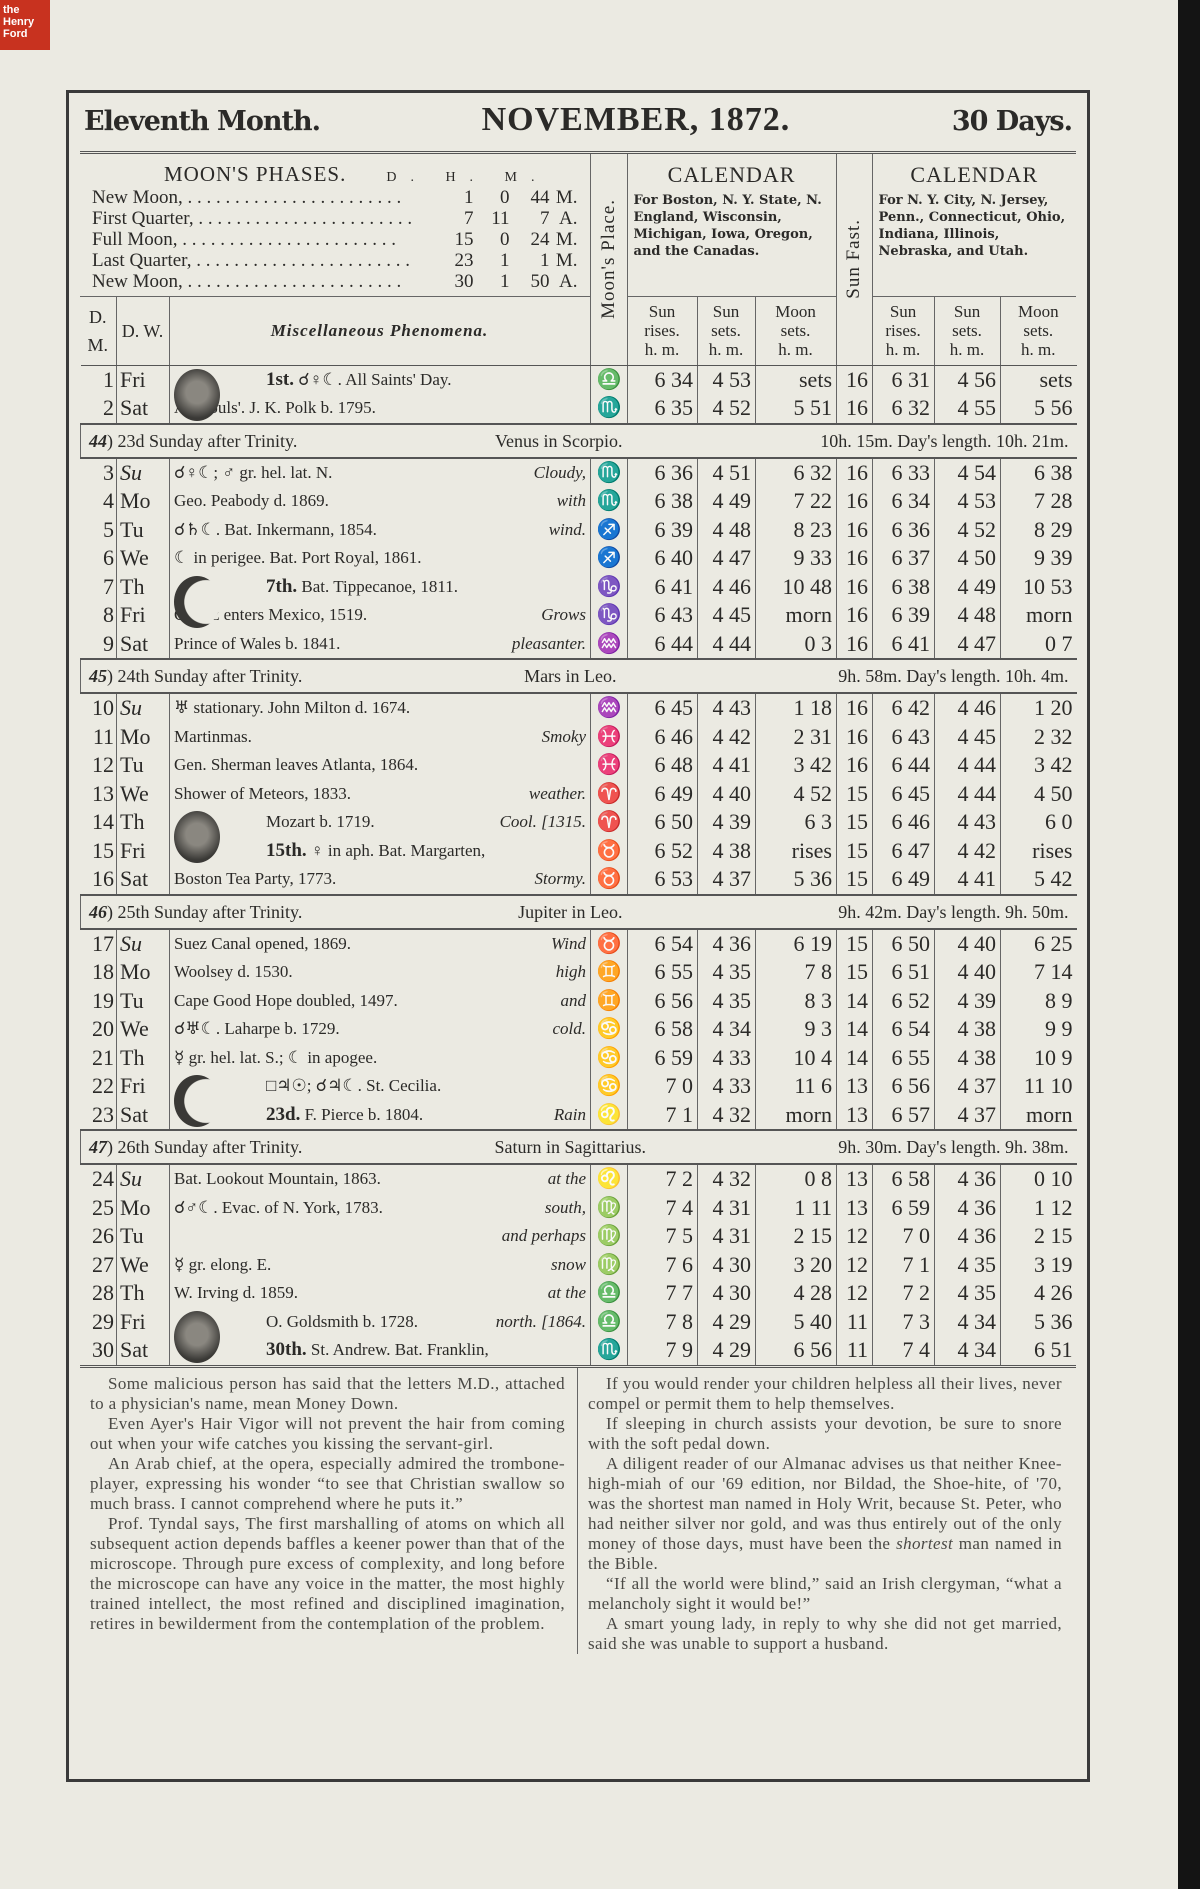 The image size is (1200, 1889). What do you see at coordinates (796, 880) in the screenshot?
I see `boston-moon-sets: 5 36` at bounding box center [796, 880].